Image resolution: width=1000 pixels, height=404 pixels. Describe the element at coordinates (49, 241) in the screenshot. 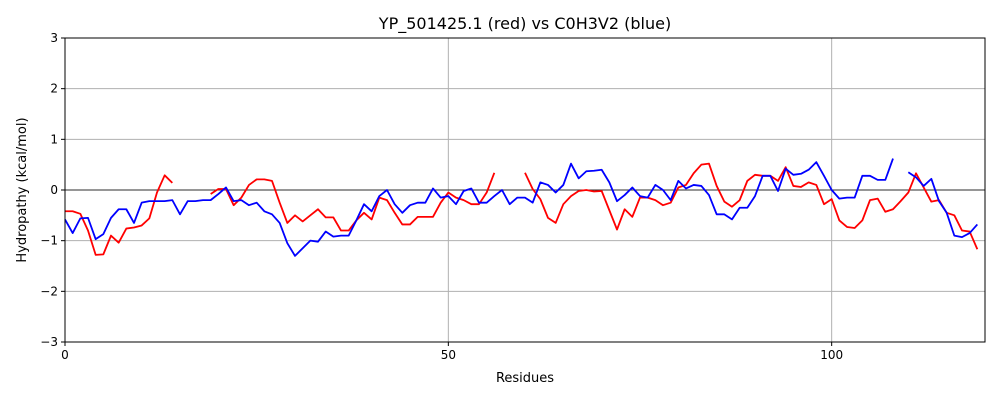

I see `y-tick-label: −1` at that location.